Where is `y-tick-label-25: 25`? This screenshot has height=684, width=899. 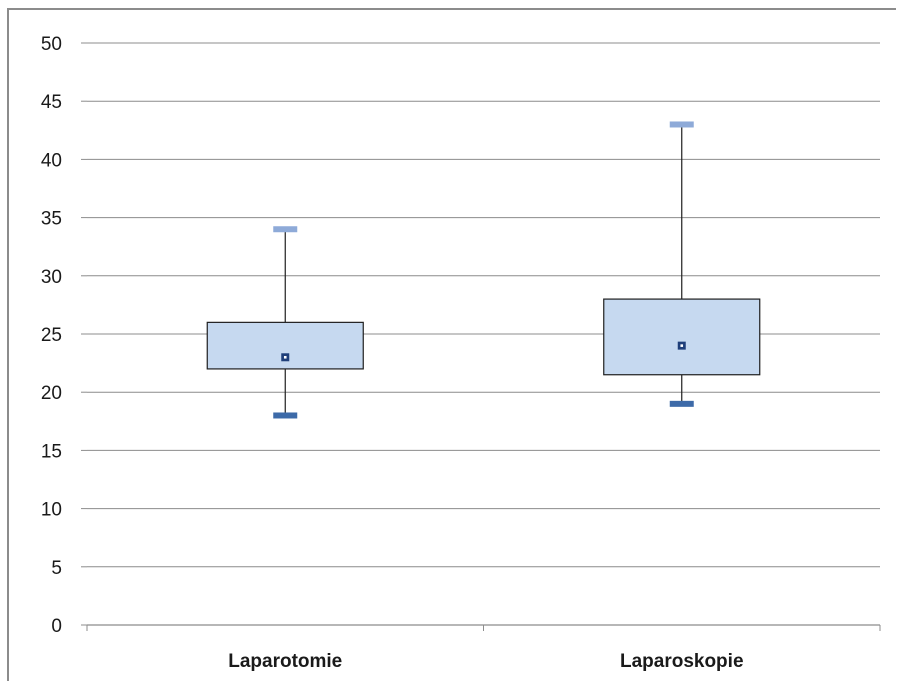 y-tick-label-25: 25 is located at coordinates (51, 335).